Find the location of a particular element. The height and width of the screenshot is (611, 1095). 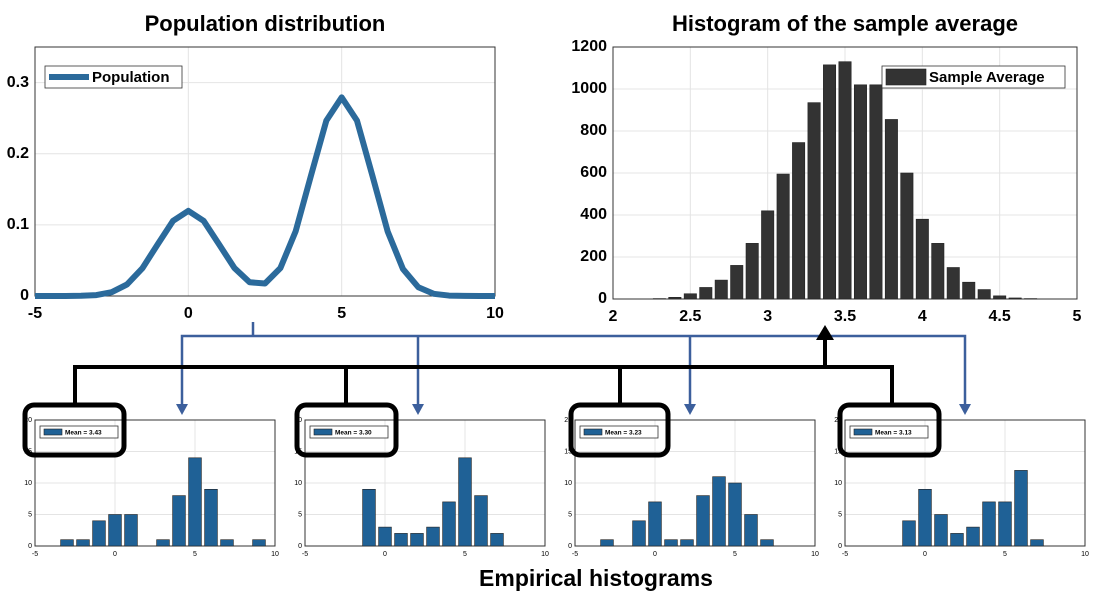

y-tick-label: 400 is located at coordinates (593, 214).